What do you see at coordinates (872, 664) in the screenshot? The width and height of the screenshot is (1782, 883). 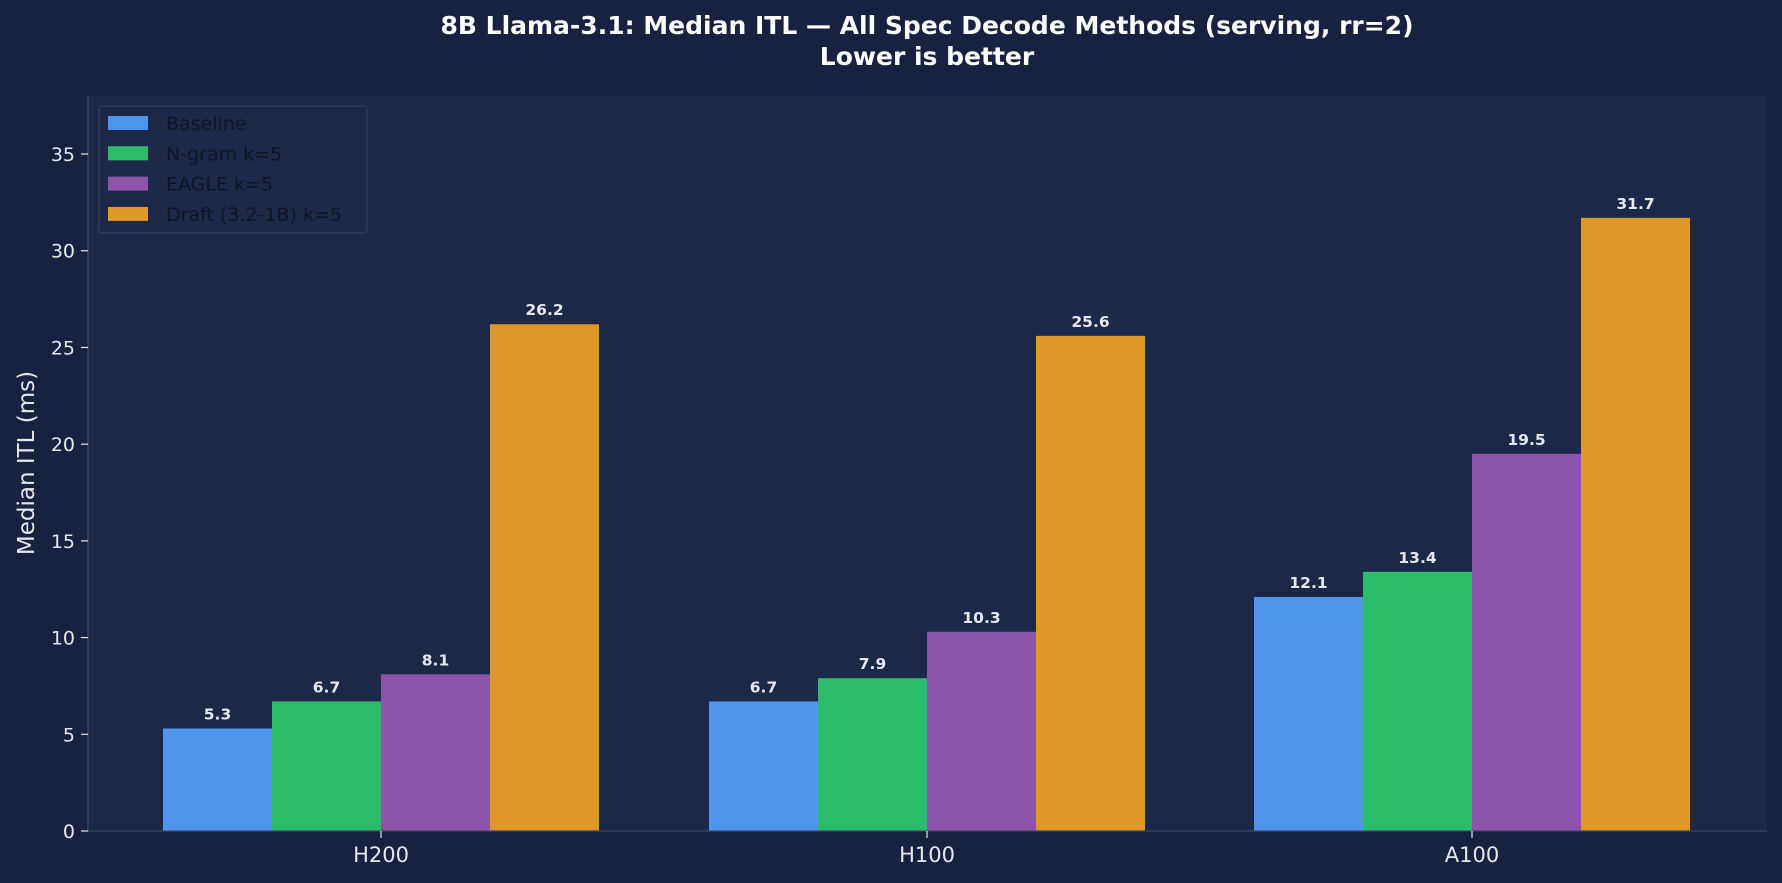 I see `data-label: 7.9` at bounding box center [872, 664].